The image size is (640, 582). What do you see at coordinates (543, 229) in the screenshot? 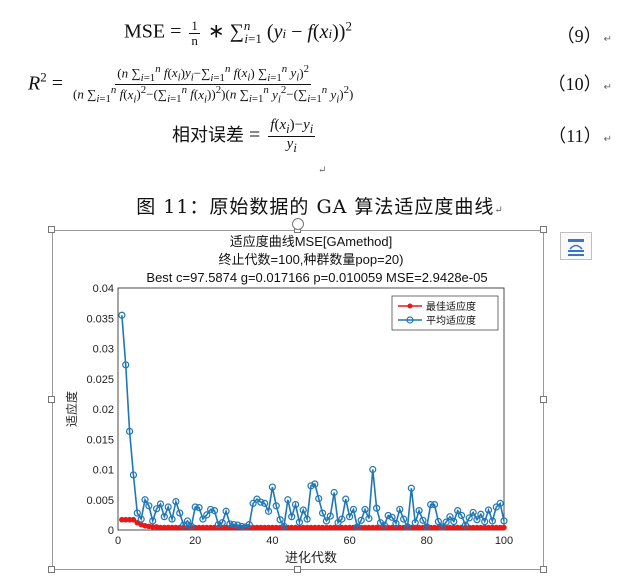
I see `resize-handle-top-right` at bounding box center [543, 229].